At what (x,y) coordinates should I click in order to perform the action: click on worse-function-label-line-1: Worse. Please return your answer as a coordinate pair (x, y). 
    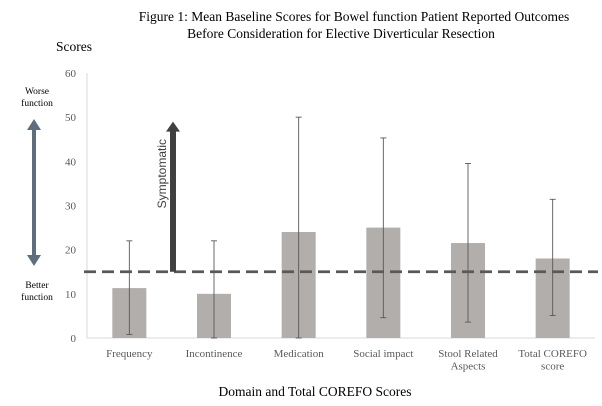
    Looking at the image, I should click on (37, 92).